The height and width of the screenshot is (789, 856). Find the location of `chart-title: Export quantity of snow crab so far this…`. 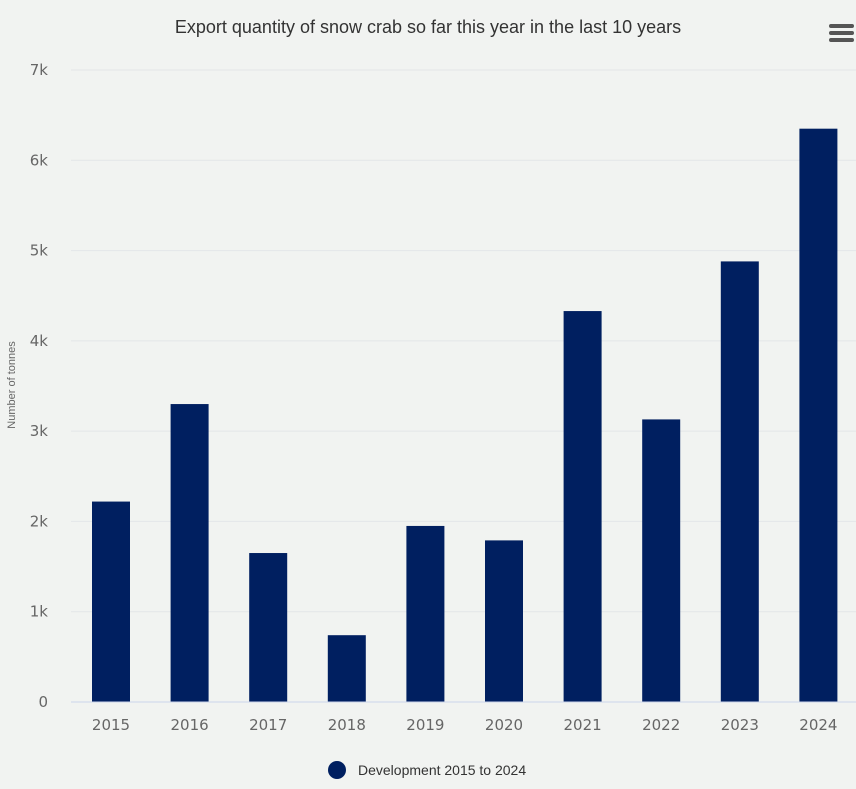

chart-title: Export quantity of snow crab so far this… is located at coordinates (428, 27).